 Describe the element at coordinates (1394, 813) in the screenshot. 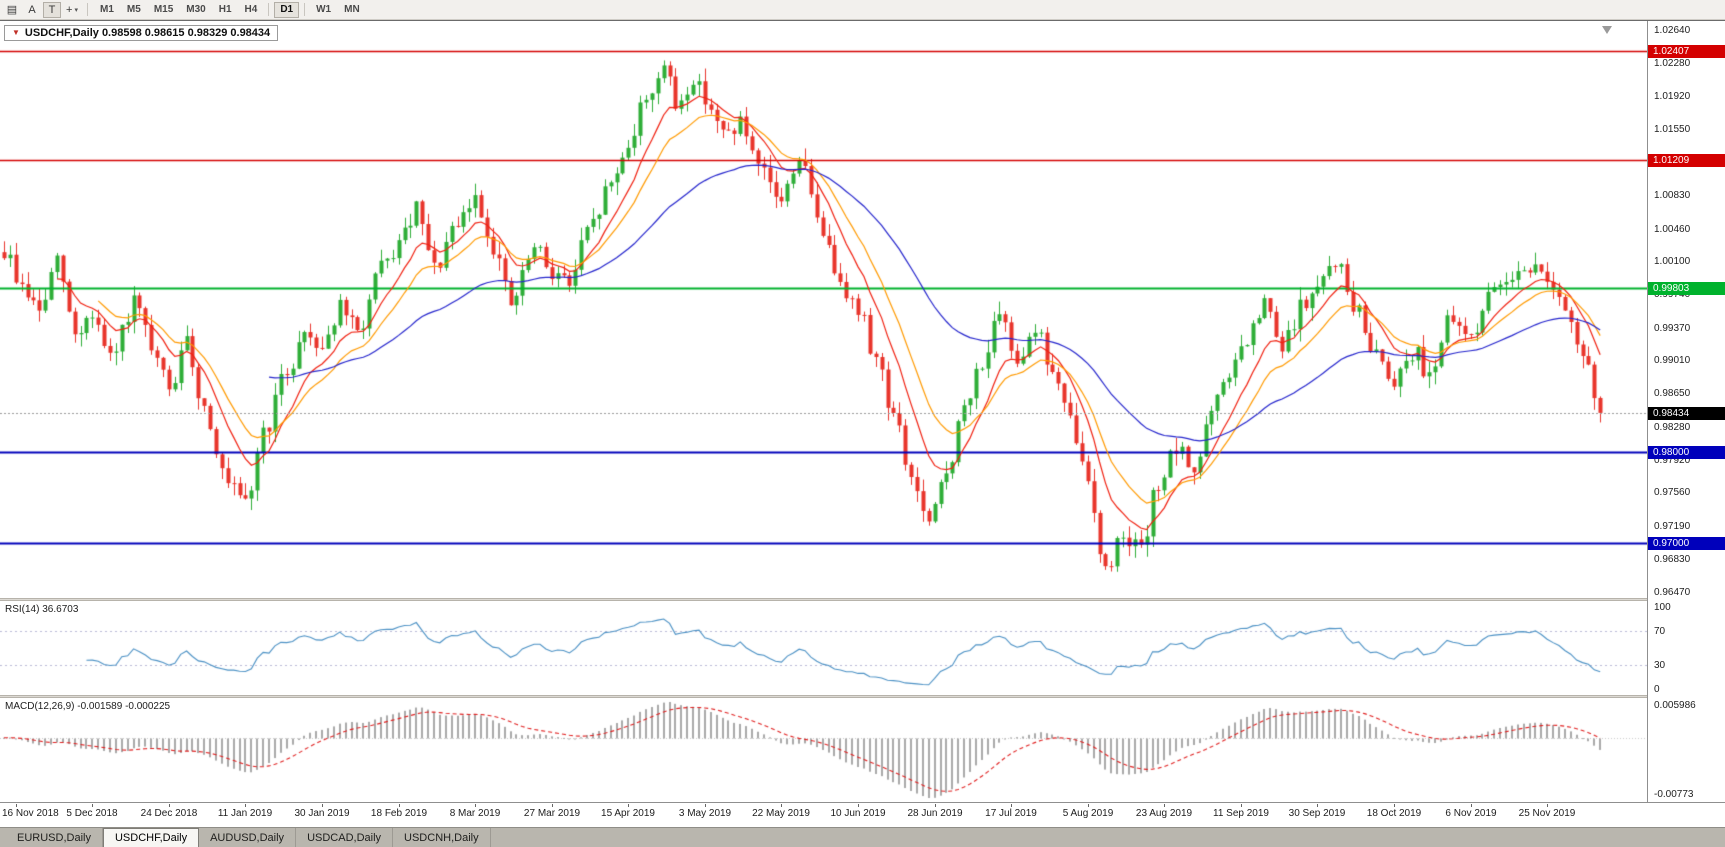

I see `date-axis-label: 18 Oct 2019` at that location.